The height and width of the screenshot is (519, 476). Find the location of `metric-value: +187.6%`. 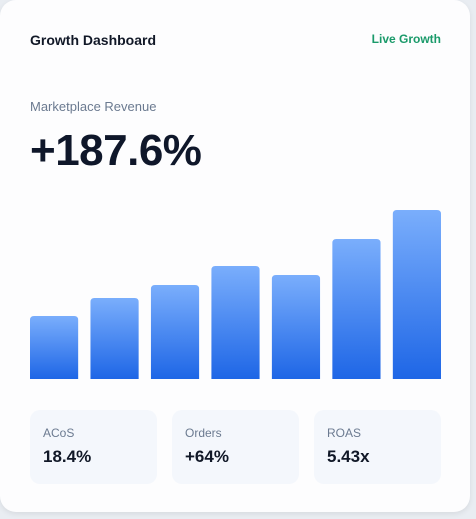

metric-value: +187.6% is located at coordinates (116, 150).